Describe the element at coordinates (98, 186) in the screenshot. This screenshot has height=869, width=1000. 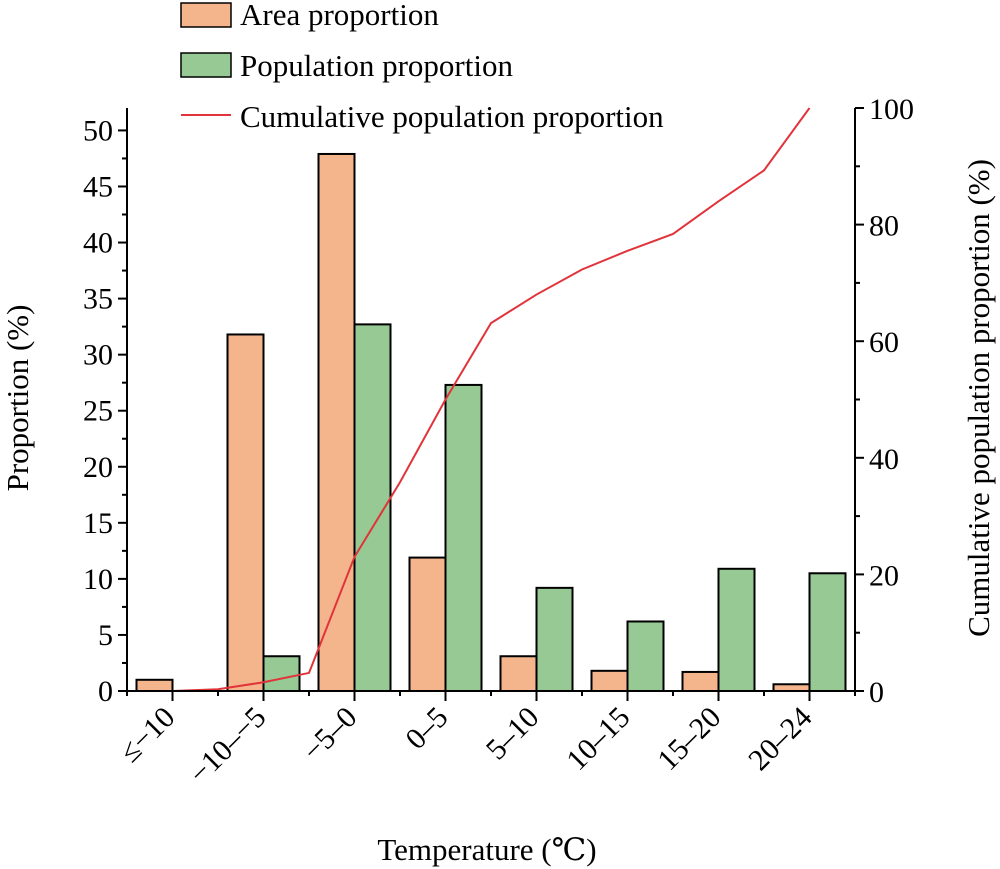
I see `y-tick-label: 45` at that location.